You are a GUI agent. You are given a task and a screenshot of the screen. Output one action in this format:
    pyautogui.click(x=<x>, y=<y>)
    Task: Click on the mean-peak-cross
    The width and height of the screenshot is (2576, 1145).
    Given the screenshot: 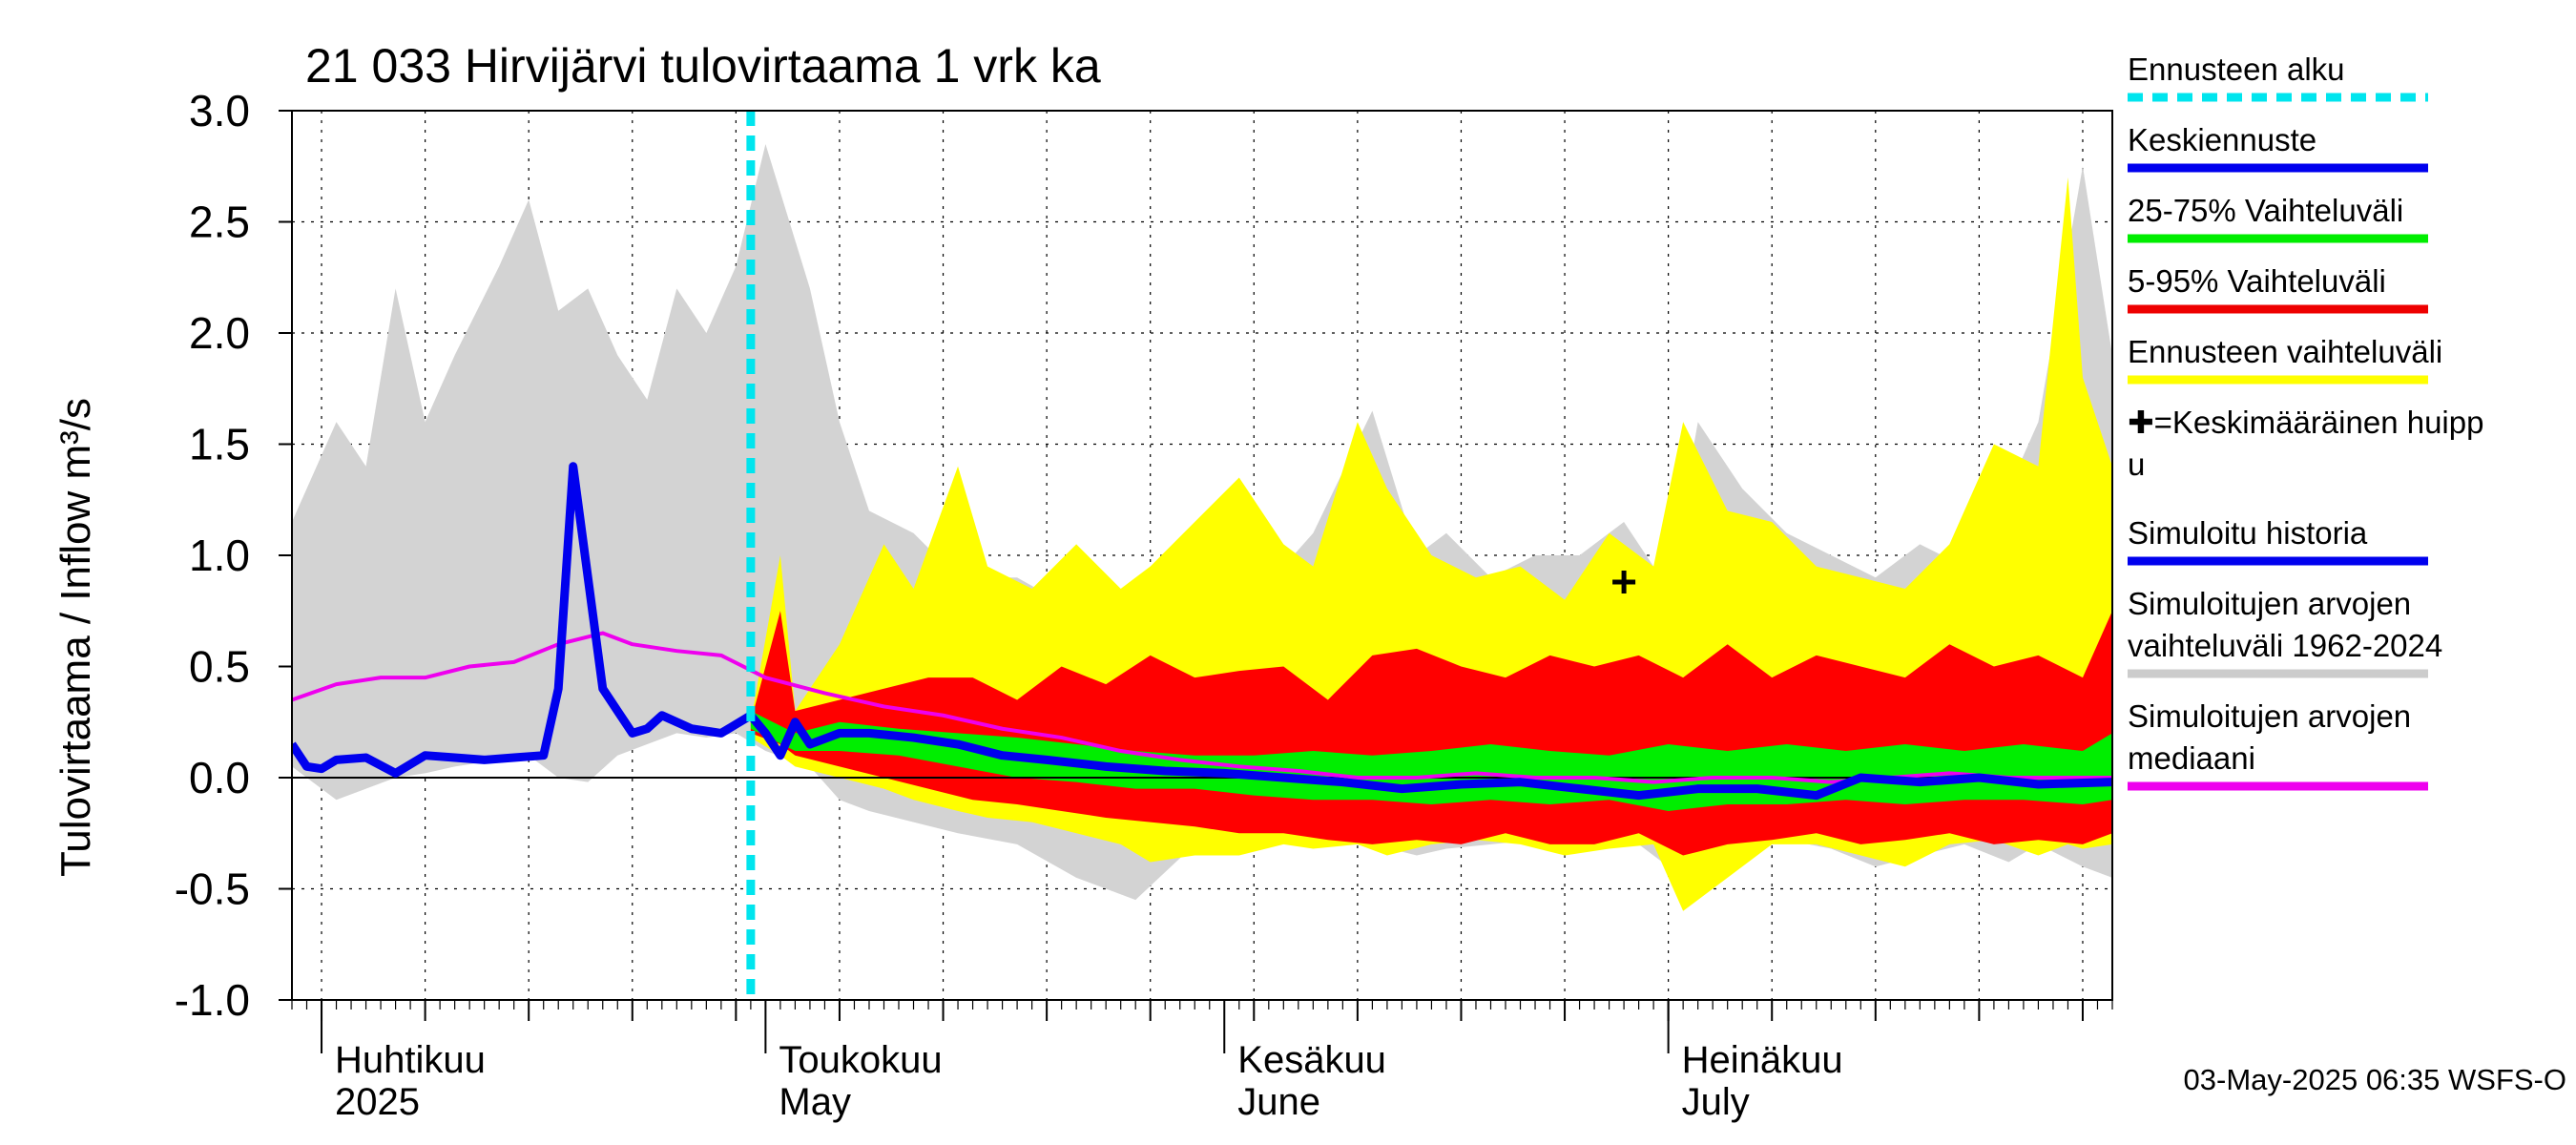 What is the action you would take?
    pyautogui.click(x=1624, y=581)
    